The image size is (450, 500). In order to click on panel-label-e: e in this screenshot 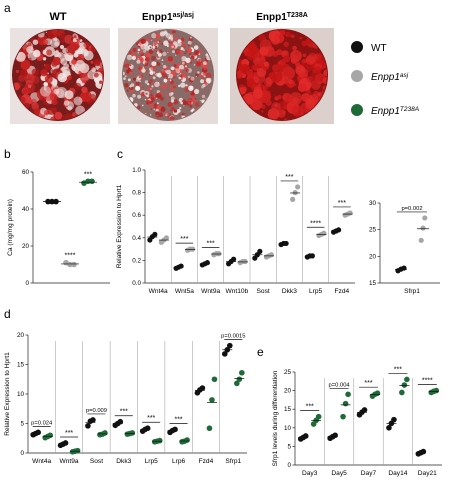, I will do `click(260, 352)`.